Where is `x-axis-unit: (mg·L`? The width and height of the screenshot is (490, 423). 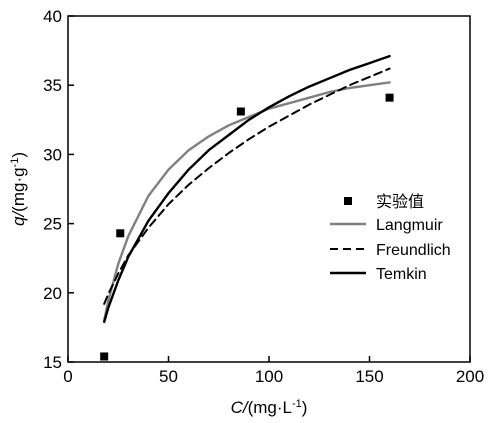 x-axis-unit: (mg·L is located at coordinates (270, 407).